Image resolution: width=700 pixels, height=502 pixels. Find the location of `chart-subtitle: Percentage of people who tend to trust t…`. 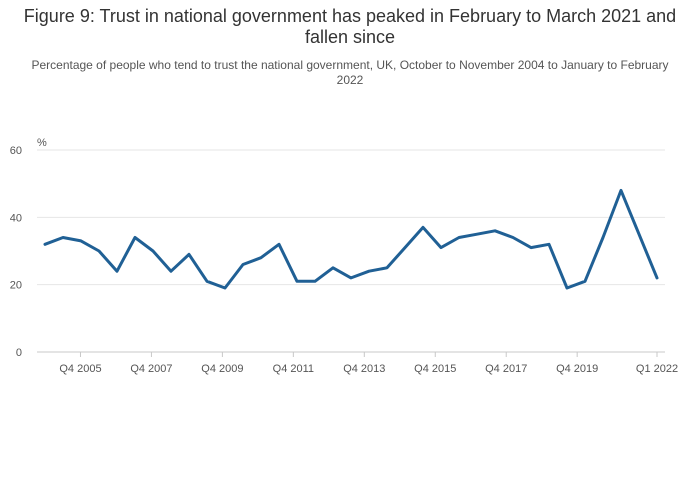

chart-subtitle: Percentage of people who tend to trust t… is located at coordinates (350, 72).